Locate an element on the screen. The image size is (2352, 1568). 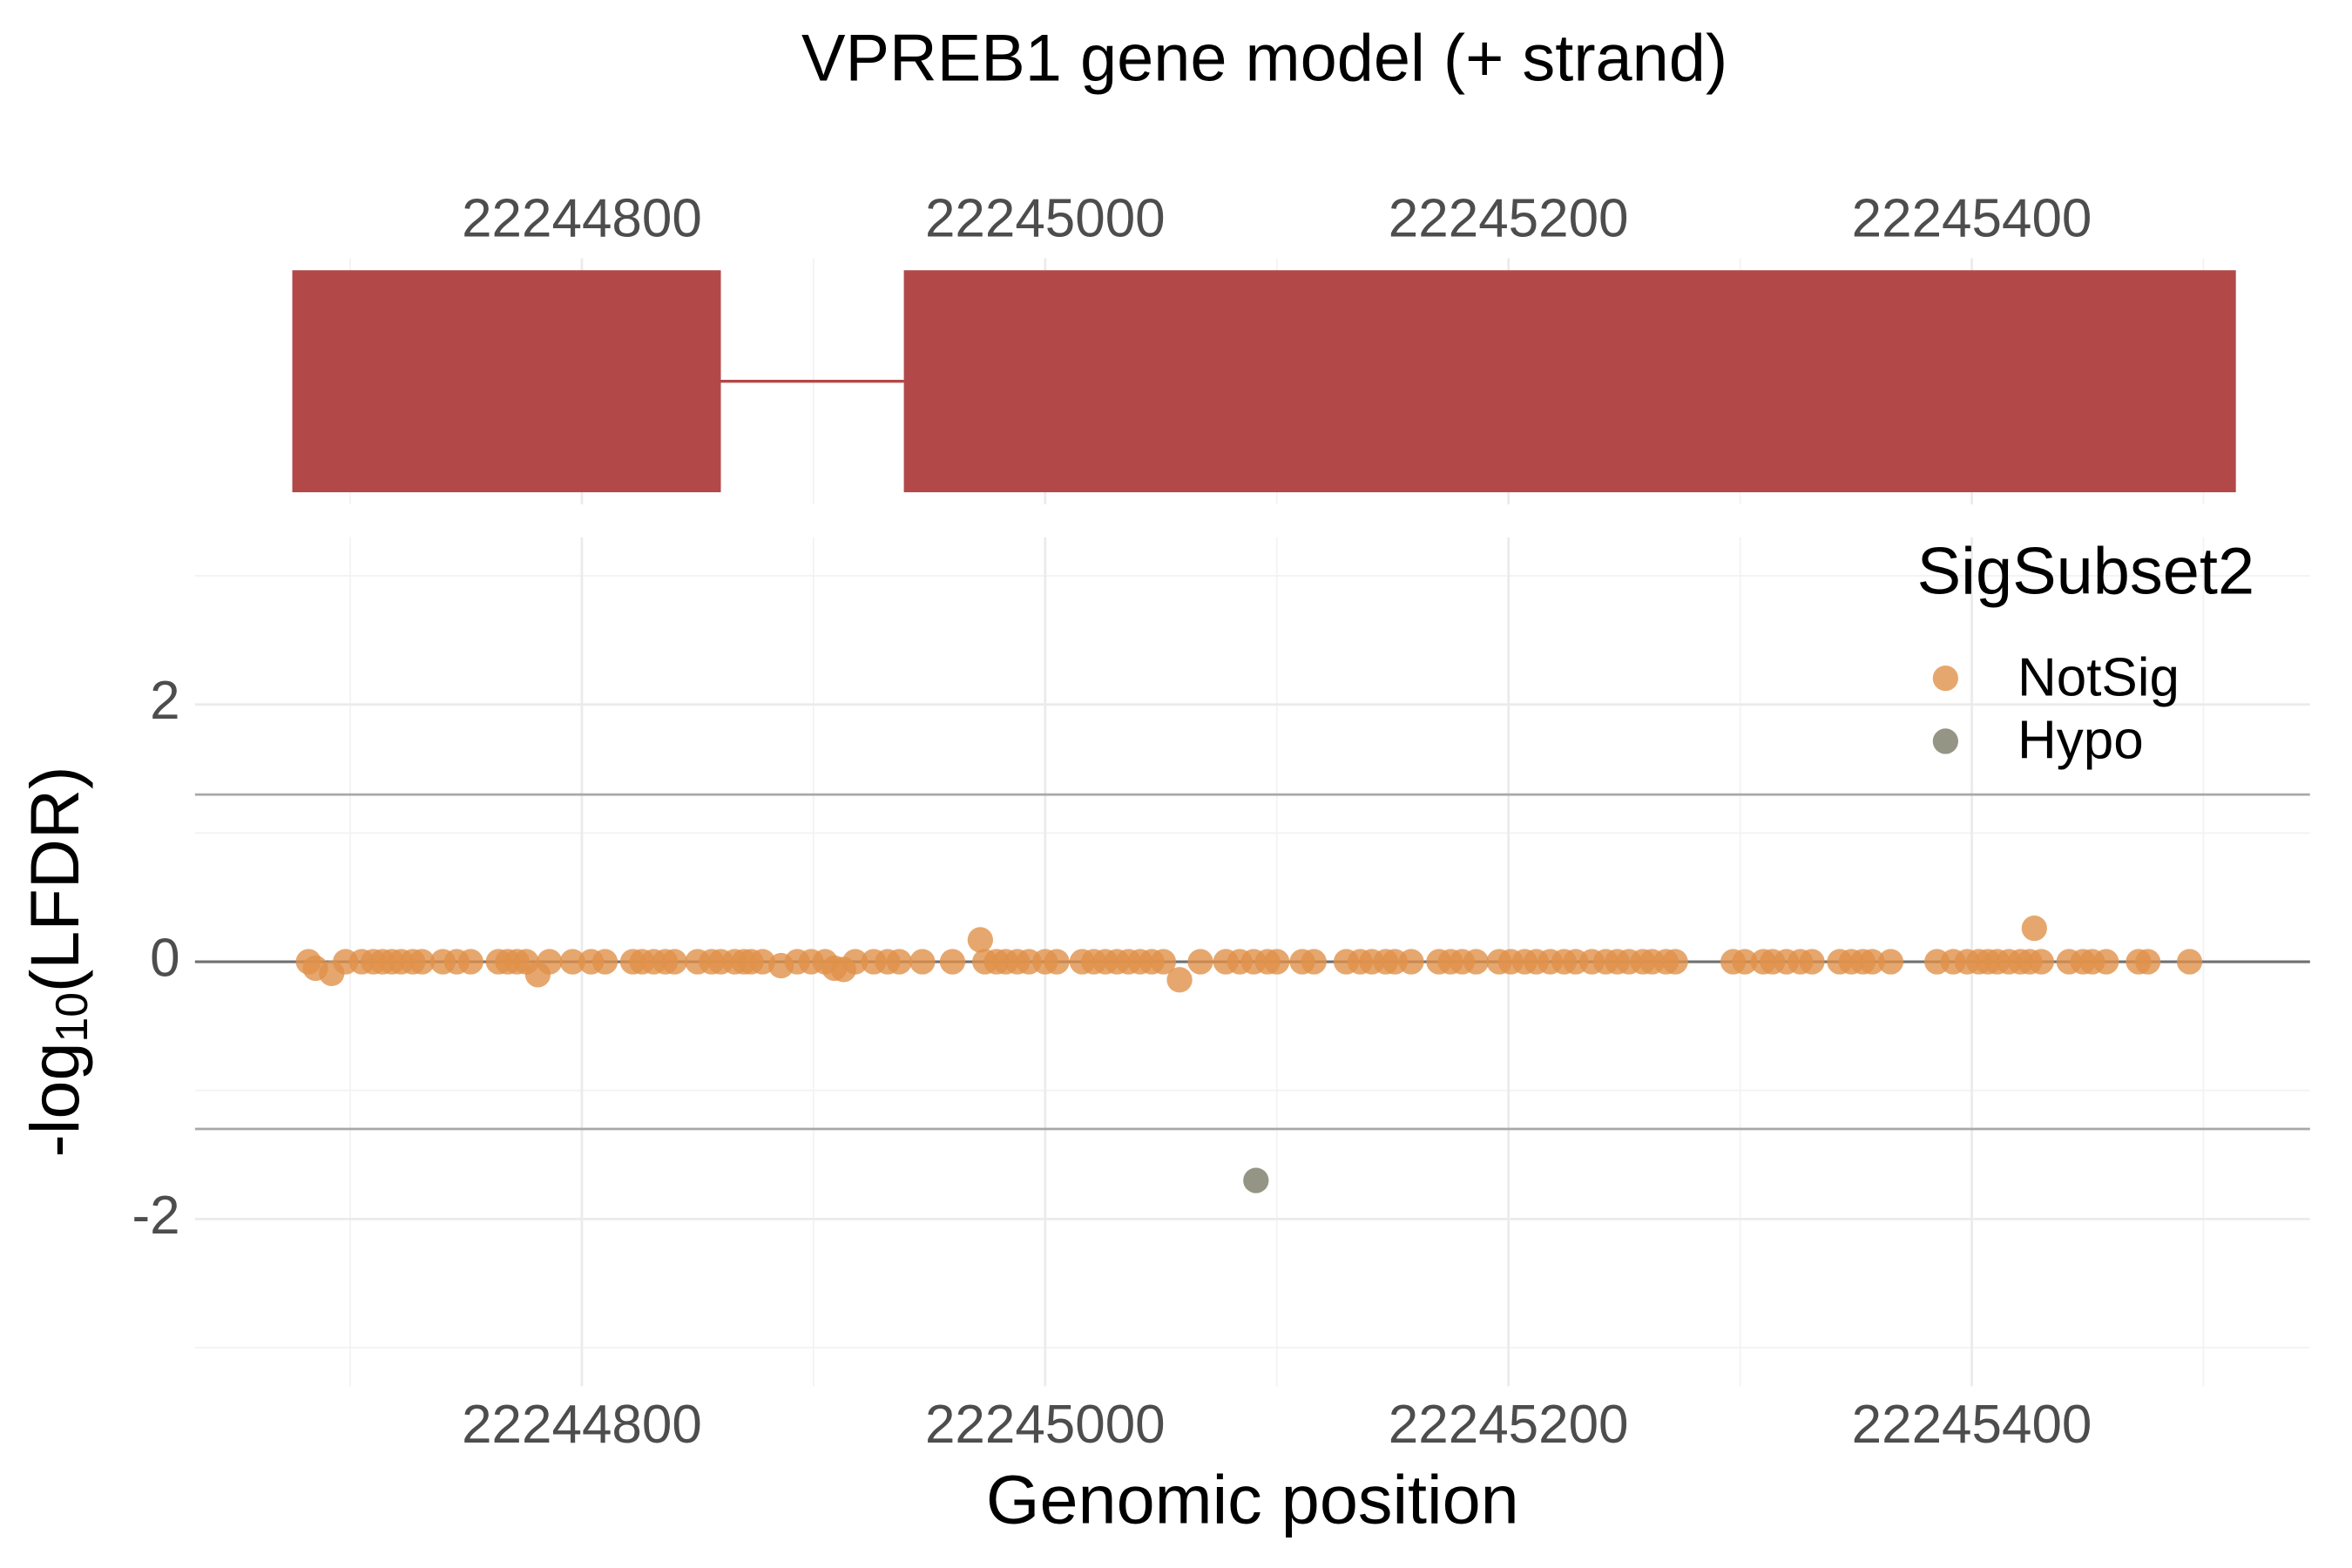
y-axis-title-part: -log is located at coordinates (54, 1100).